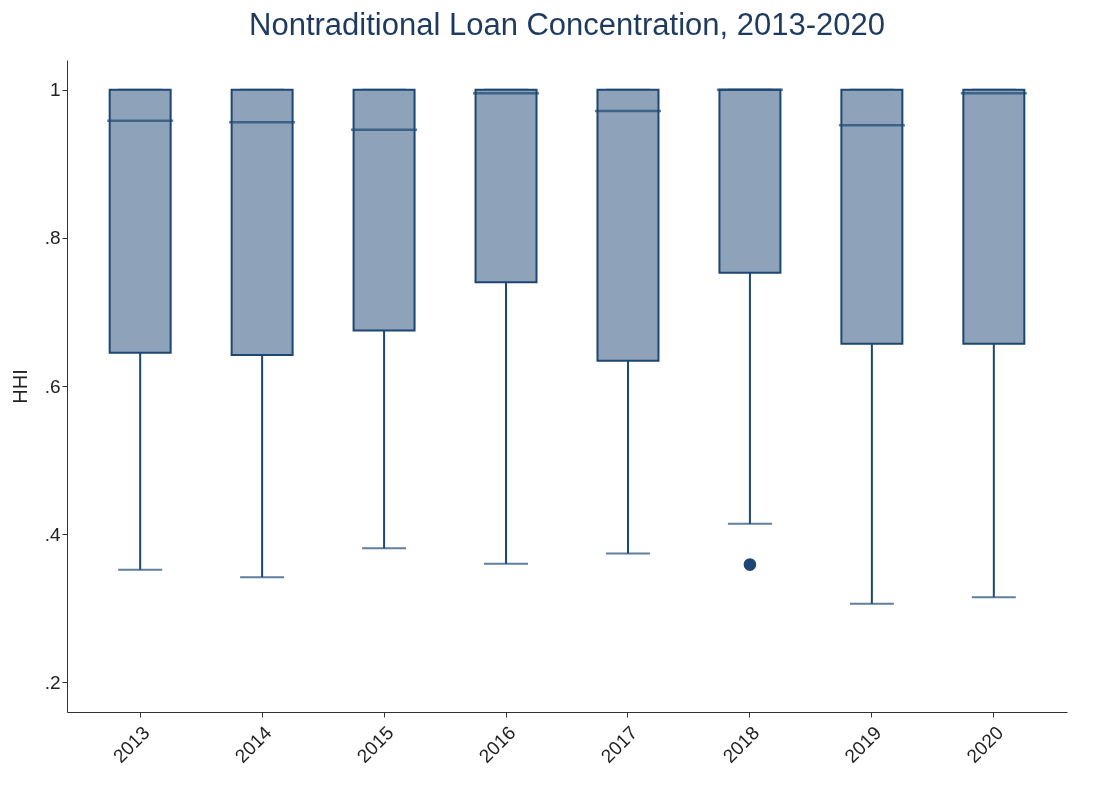 The height and width of the screenshot is (789, 1118). Describe the element at coordinates (52, 534) in the screenshot. I see `y-tick-label: .4` at that location.